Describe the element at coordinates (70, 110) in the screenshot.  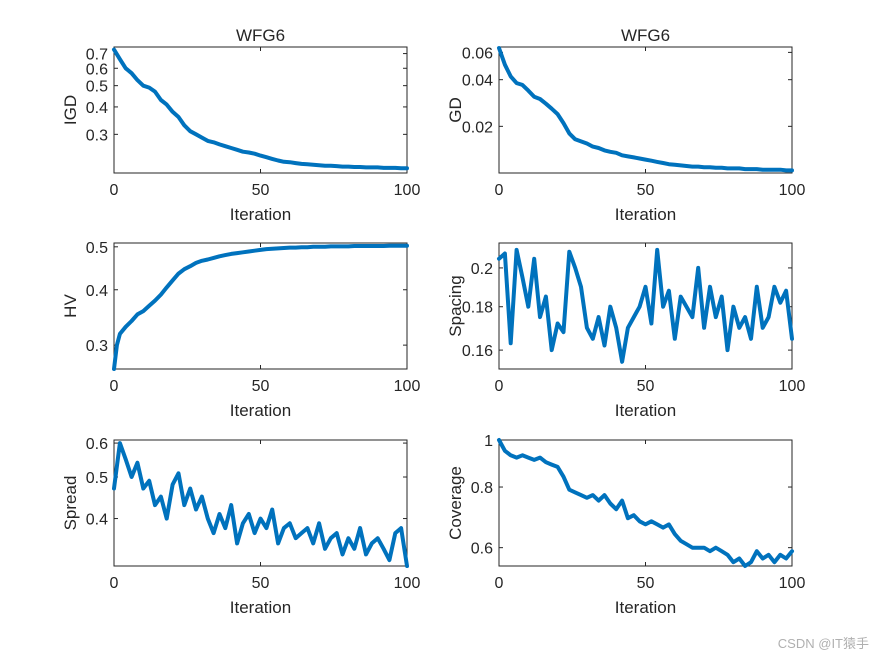
I see `y-axis-label: IGD` at that location.